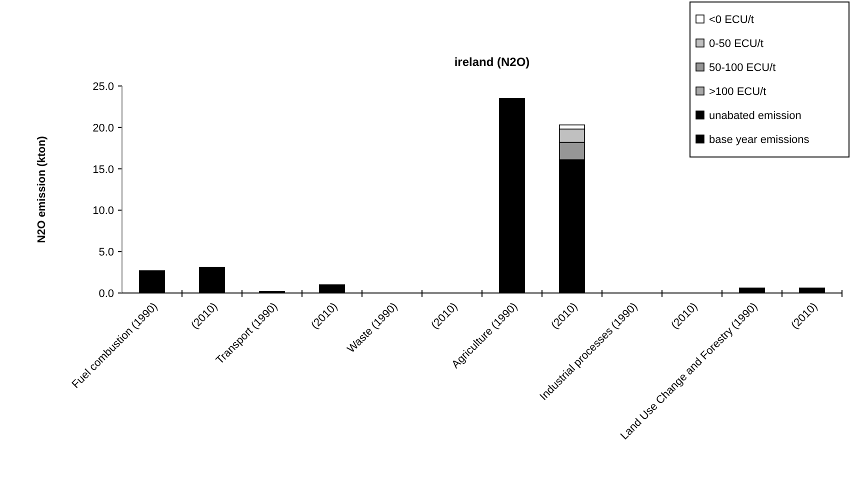 The width and height of the screenshot is (858, 496). I want to click on y-tick-label: 15.0, so click(103, 170).